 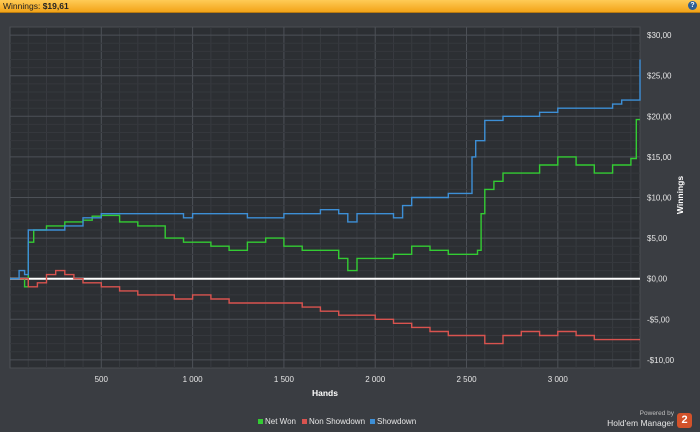 I want to click on x-tick-label: 500, so click(x=102, y=379).